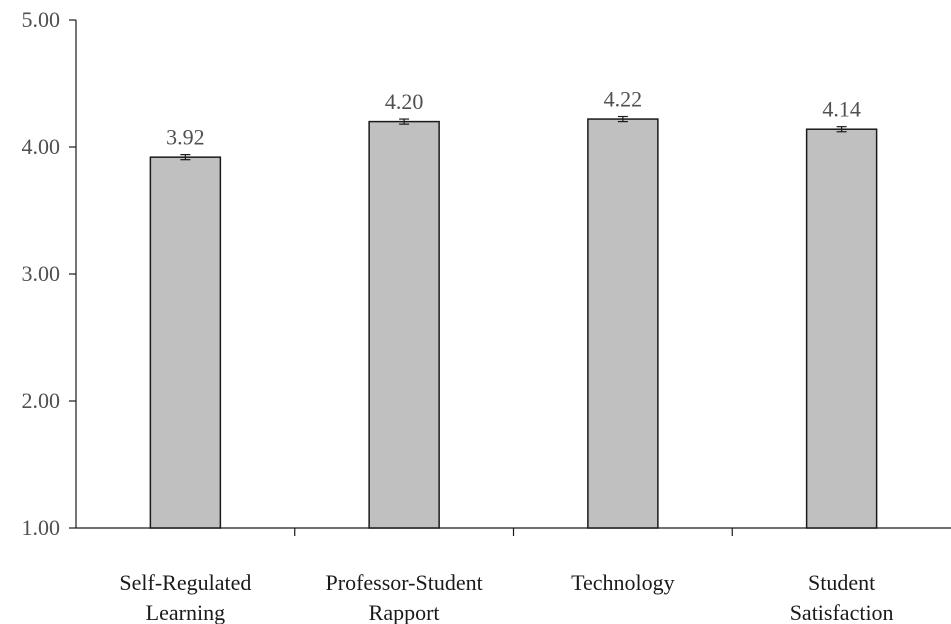 The width and height of the screenshot is (951, 624). I want to click on y-tick-label: 3.00, so click(41, 273).